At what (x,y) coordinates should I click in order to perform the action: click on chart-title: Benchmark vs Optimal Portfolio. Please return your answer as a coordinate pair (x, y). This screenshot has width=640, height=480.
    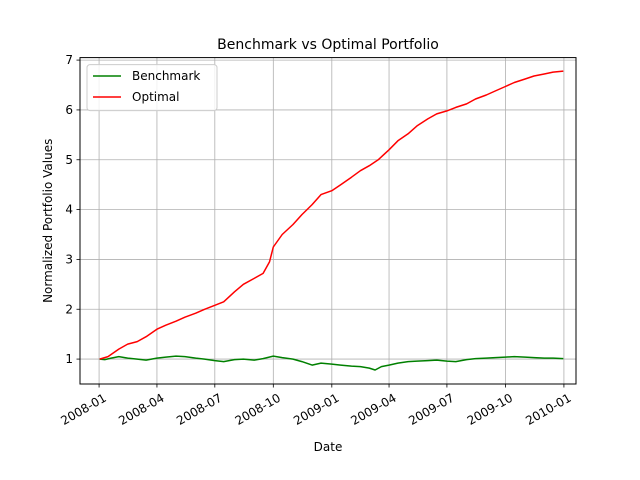
    Looking at the image, I should click on (328, 45).